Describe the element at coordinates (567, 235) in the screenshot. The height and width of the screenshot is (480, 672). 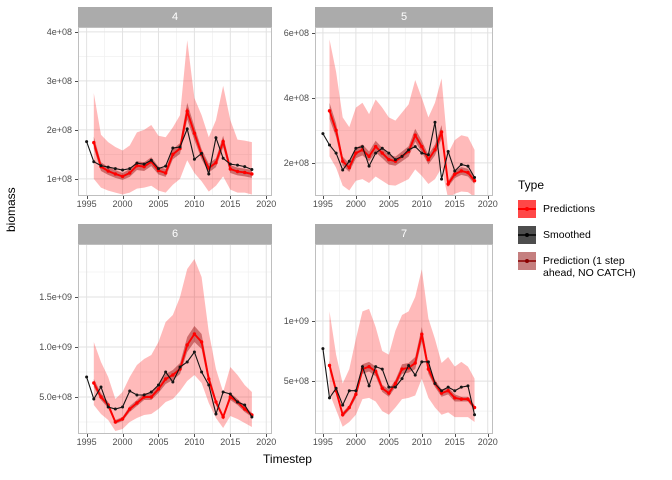
I see `legend-label: Smoothed` at that location.